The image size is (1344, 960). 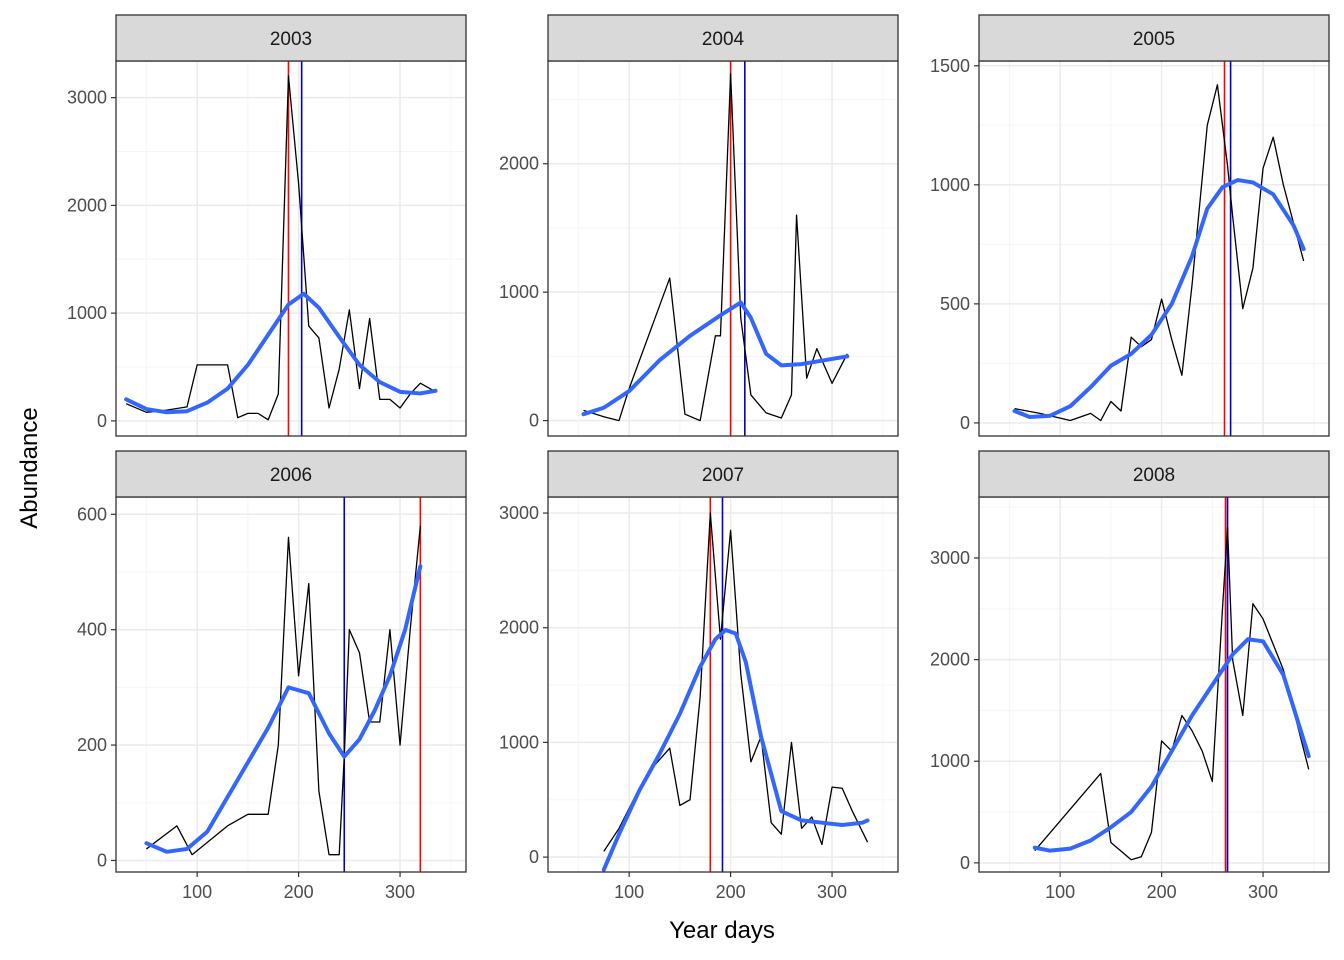 What do you see at coordinates (92, 514) in the screenshot?
I see `y-tick-label: 600` at bounding box center [92, 514].